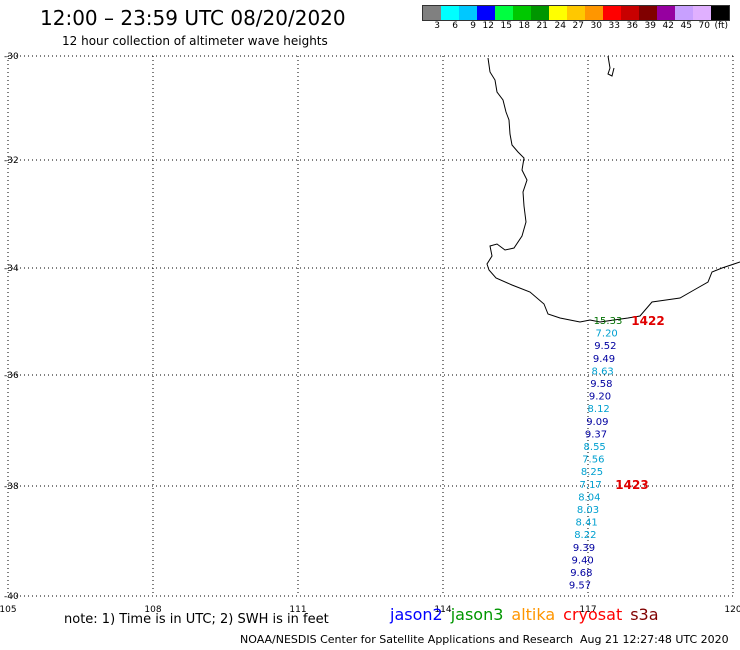 This screenshot has height=650, width=740. Describe the element at coordinates (533, 614) in the screenshot. I see `satellite-legend-item: altika` at that location.